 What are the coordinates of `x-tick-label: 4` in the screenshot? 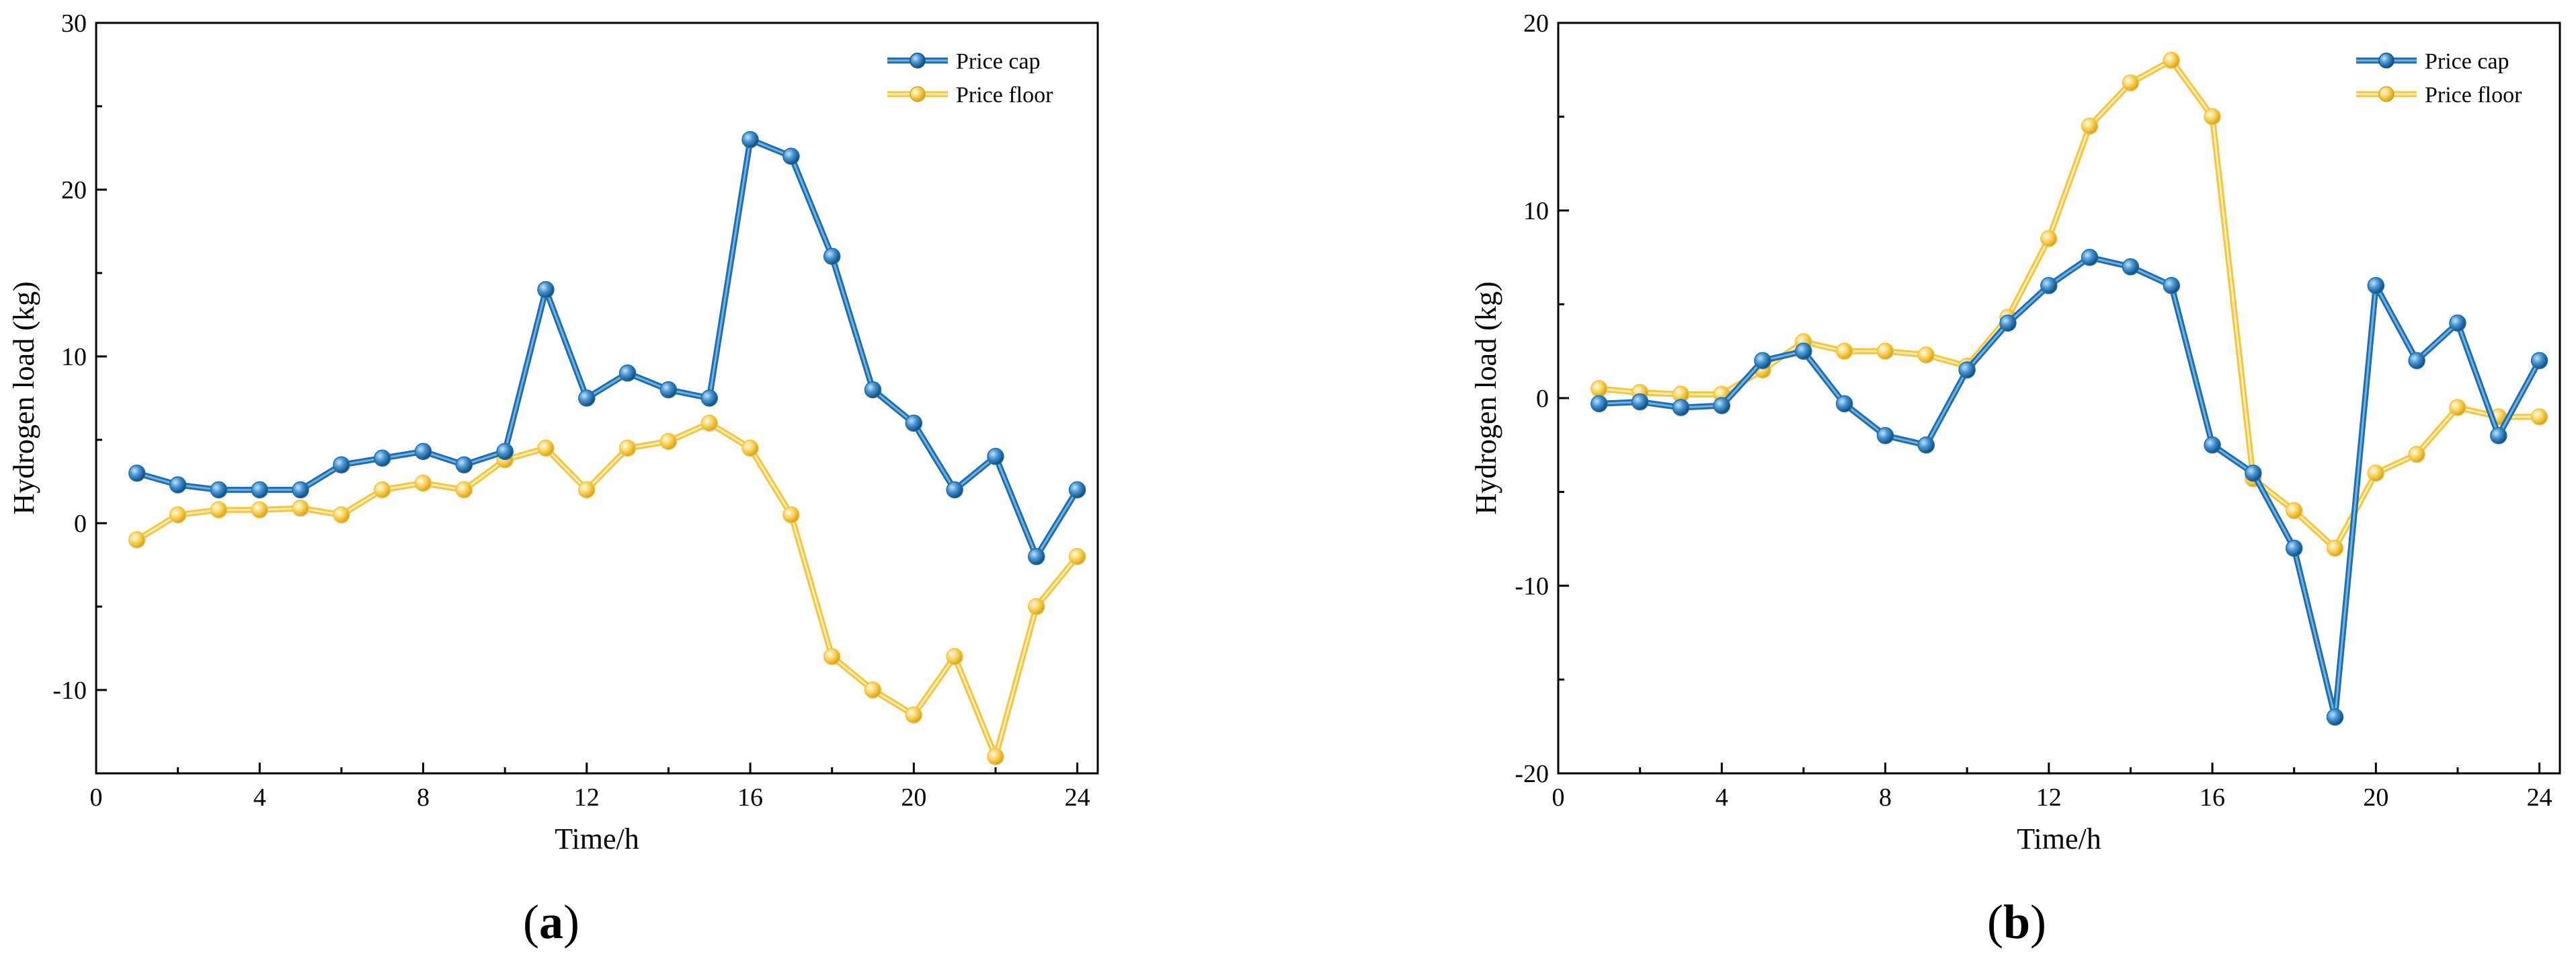 It's located at (259, 797).